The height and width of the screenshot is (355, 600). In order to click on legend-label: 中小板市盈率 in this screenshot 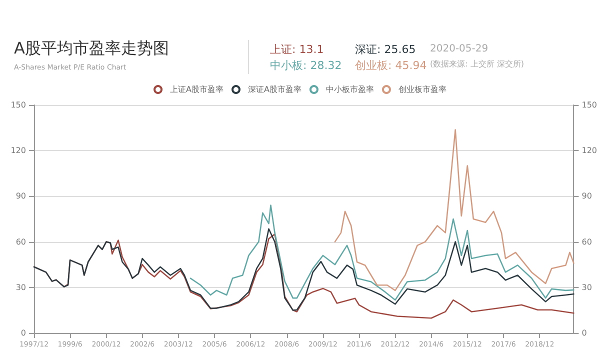, I will do `click(350, 89)`.